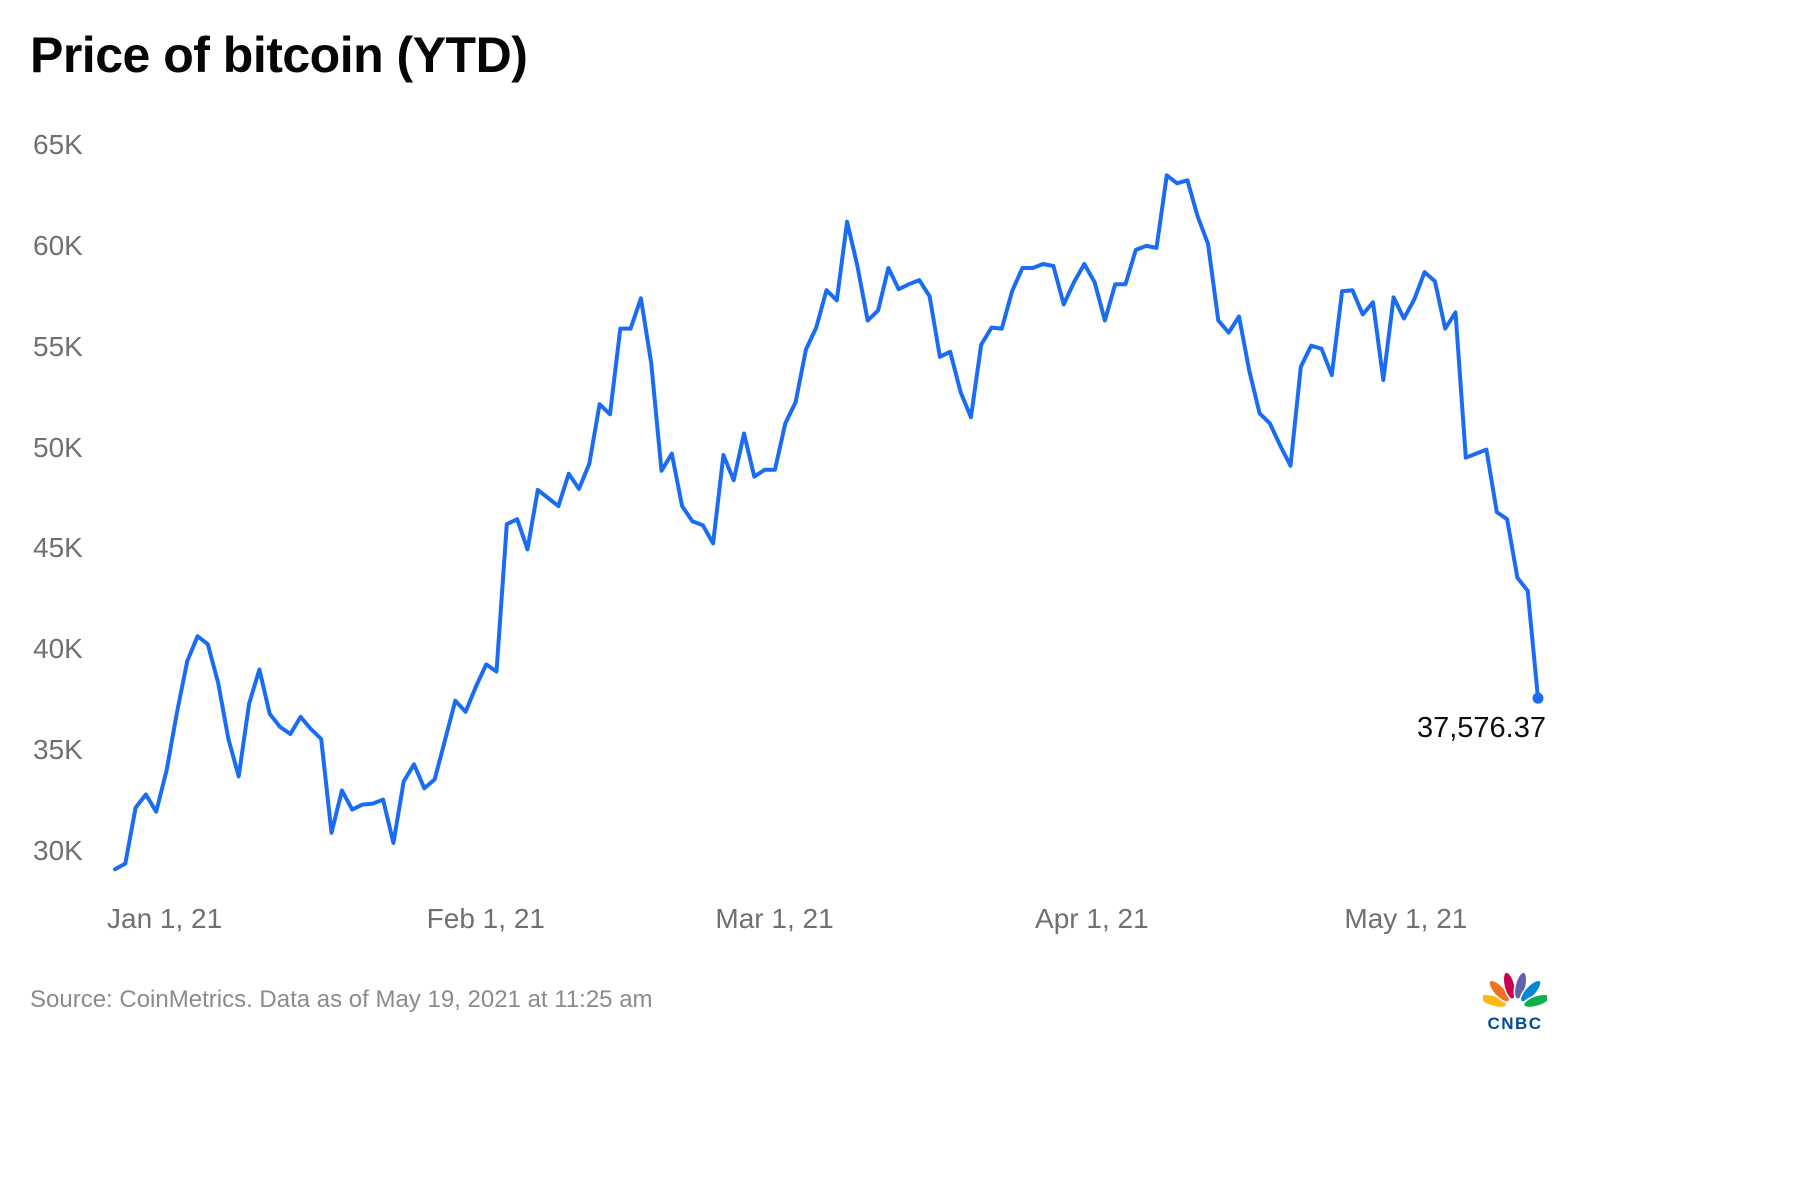  I want to click on y-tick-label: 50K, so click(58, 447).